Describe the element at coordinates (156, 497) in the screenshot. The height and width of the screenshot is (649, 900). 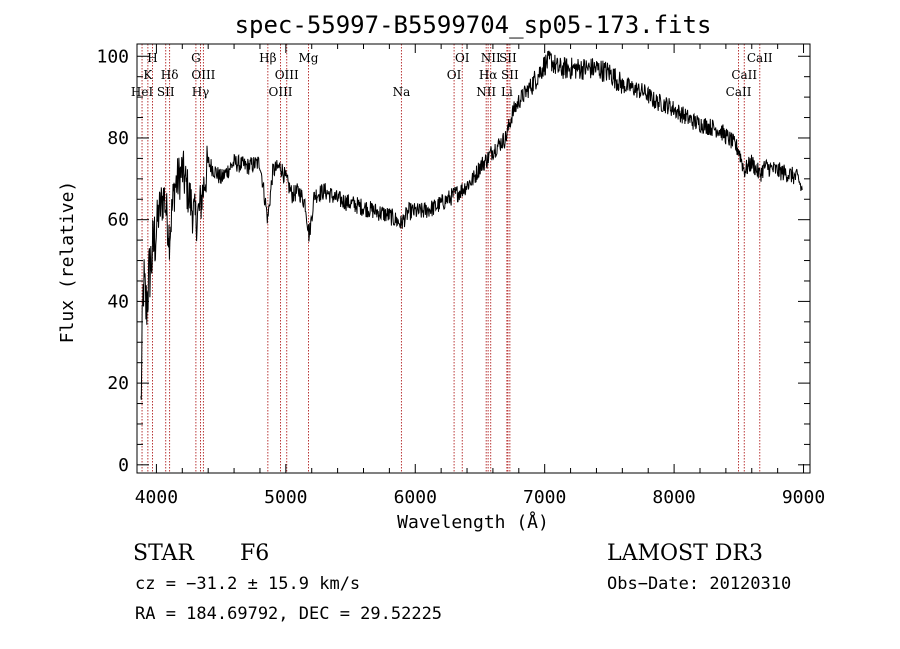
I see `x-tick-label: 4000` at that location.